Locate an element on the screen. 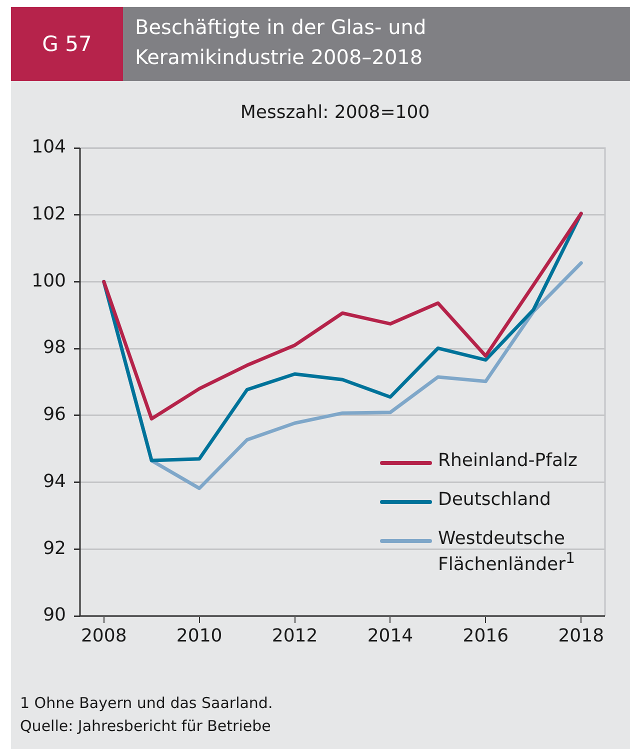 The image size is (630, 749). y-tick-label: 104 is located at coordinates (49, 147).